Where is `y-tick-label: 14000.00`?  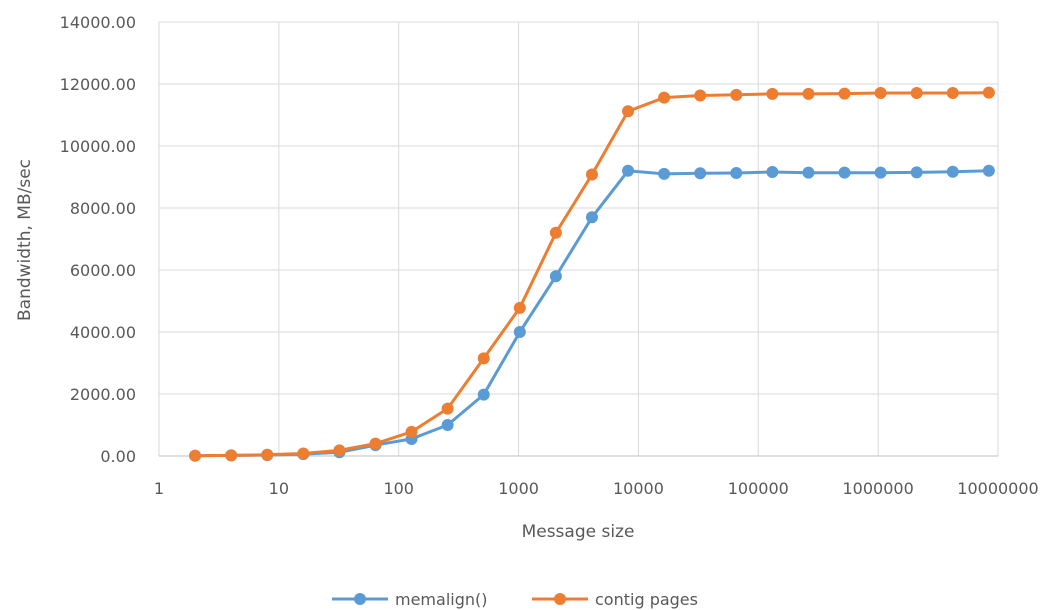 y-tick-label: 14000.00 is located at coordinates (98, 22).